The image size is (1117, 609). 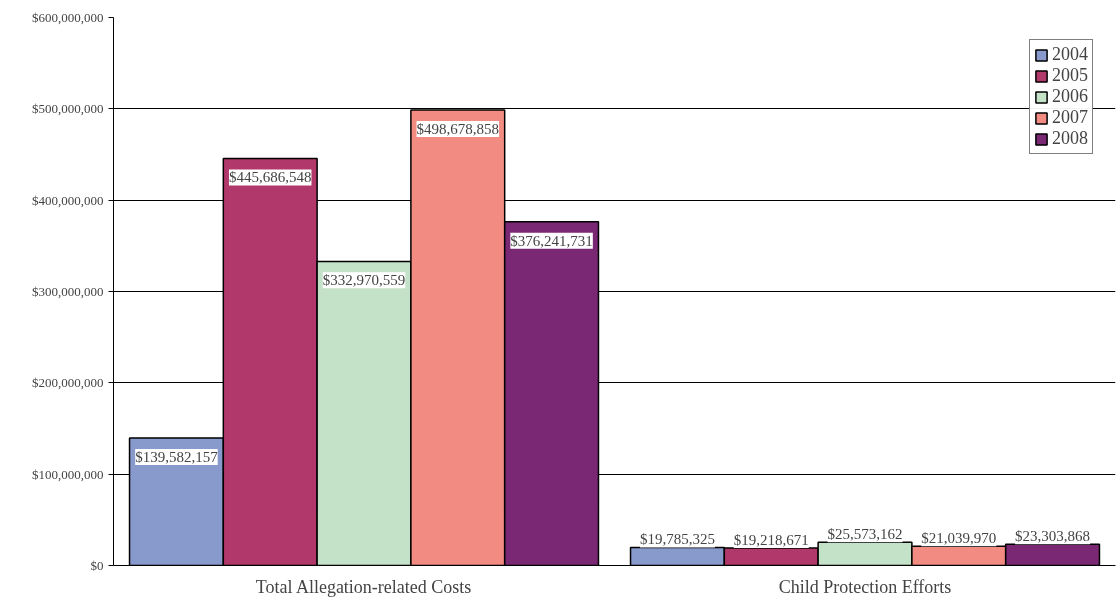 What do you see at coordinates (1070, 54) in the screenshot?
I see `legend-label: 2004` at bounding box center [1070, 54].